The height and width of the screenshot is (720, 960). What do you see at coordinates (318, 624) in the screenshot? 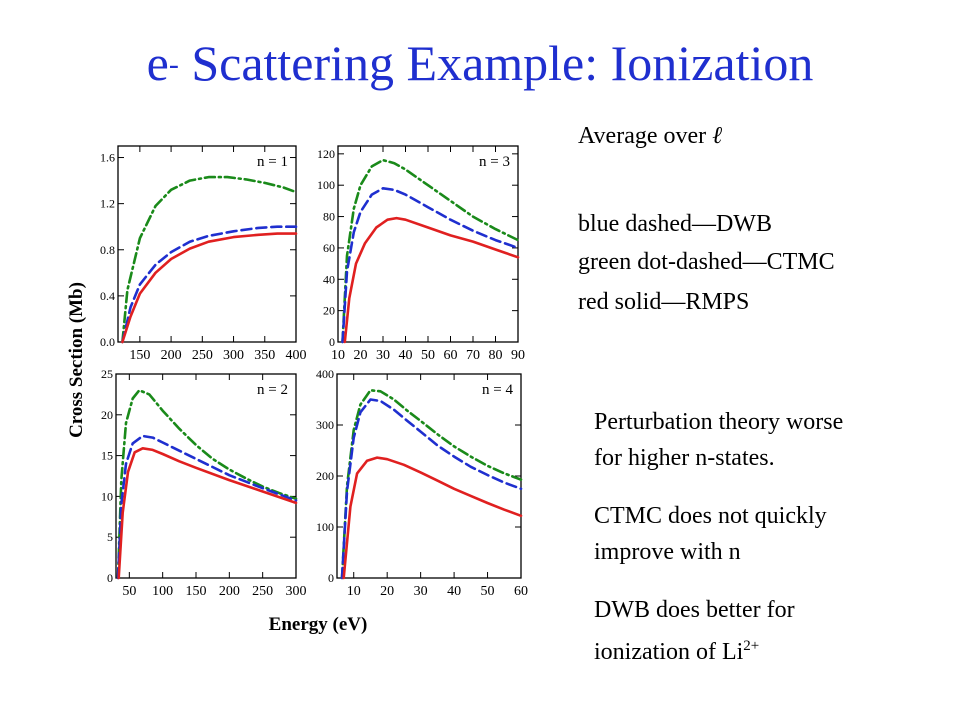
I see `x-axis-label: Energy (eV)` at bounding box center [318, 624].